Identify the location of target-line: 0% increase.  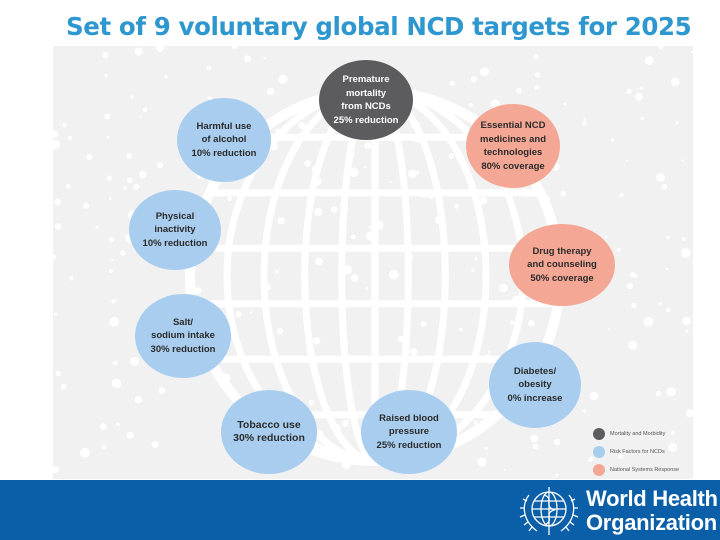
(535, 398).